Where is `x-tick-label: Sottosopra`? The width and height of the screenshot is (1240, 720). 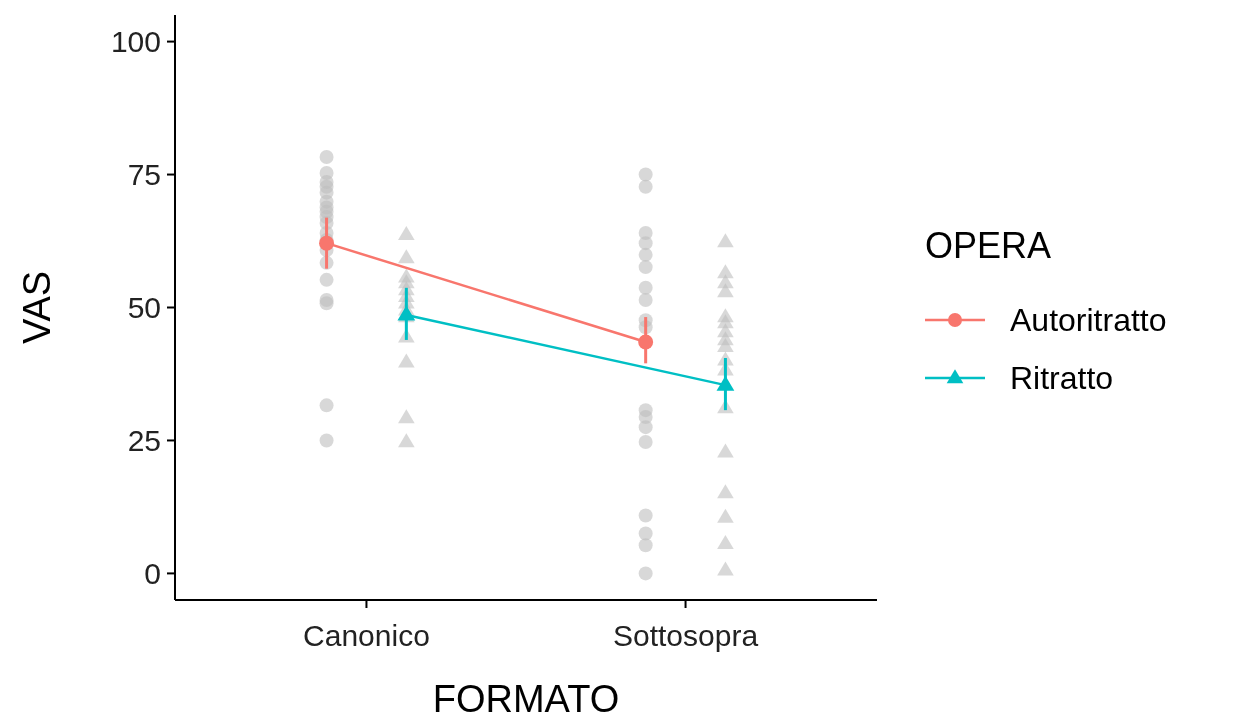 x-tick-label: Sottosopra is located at coordinates (686, 635).